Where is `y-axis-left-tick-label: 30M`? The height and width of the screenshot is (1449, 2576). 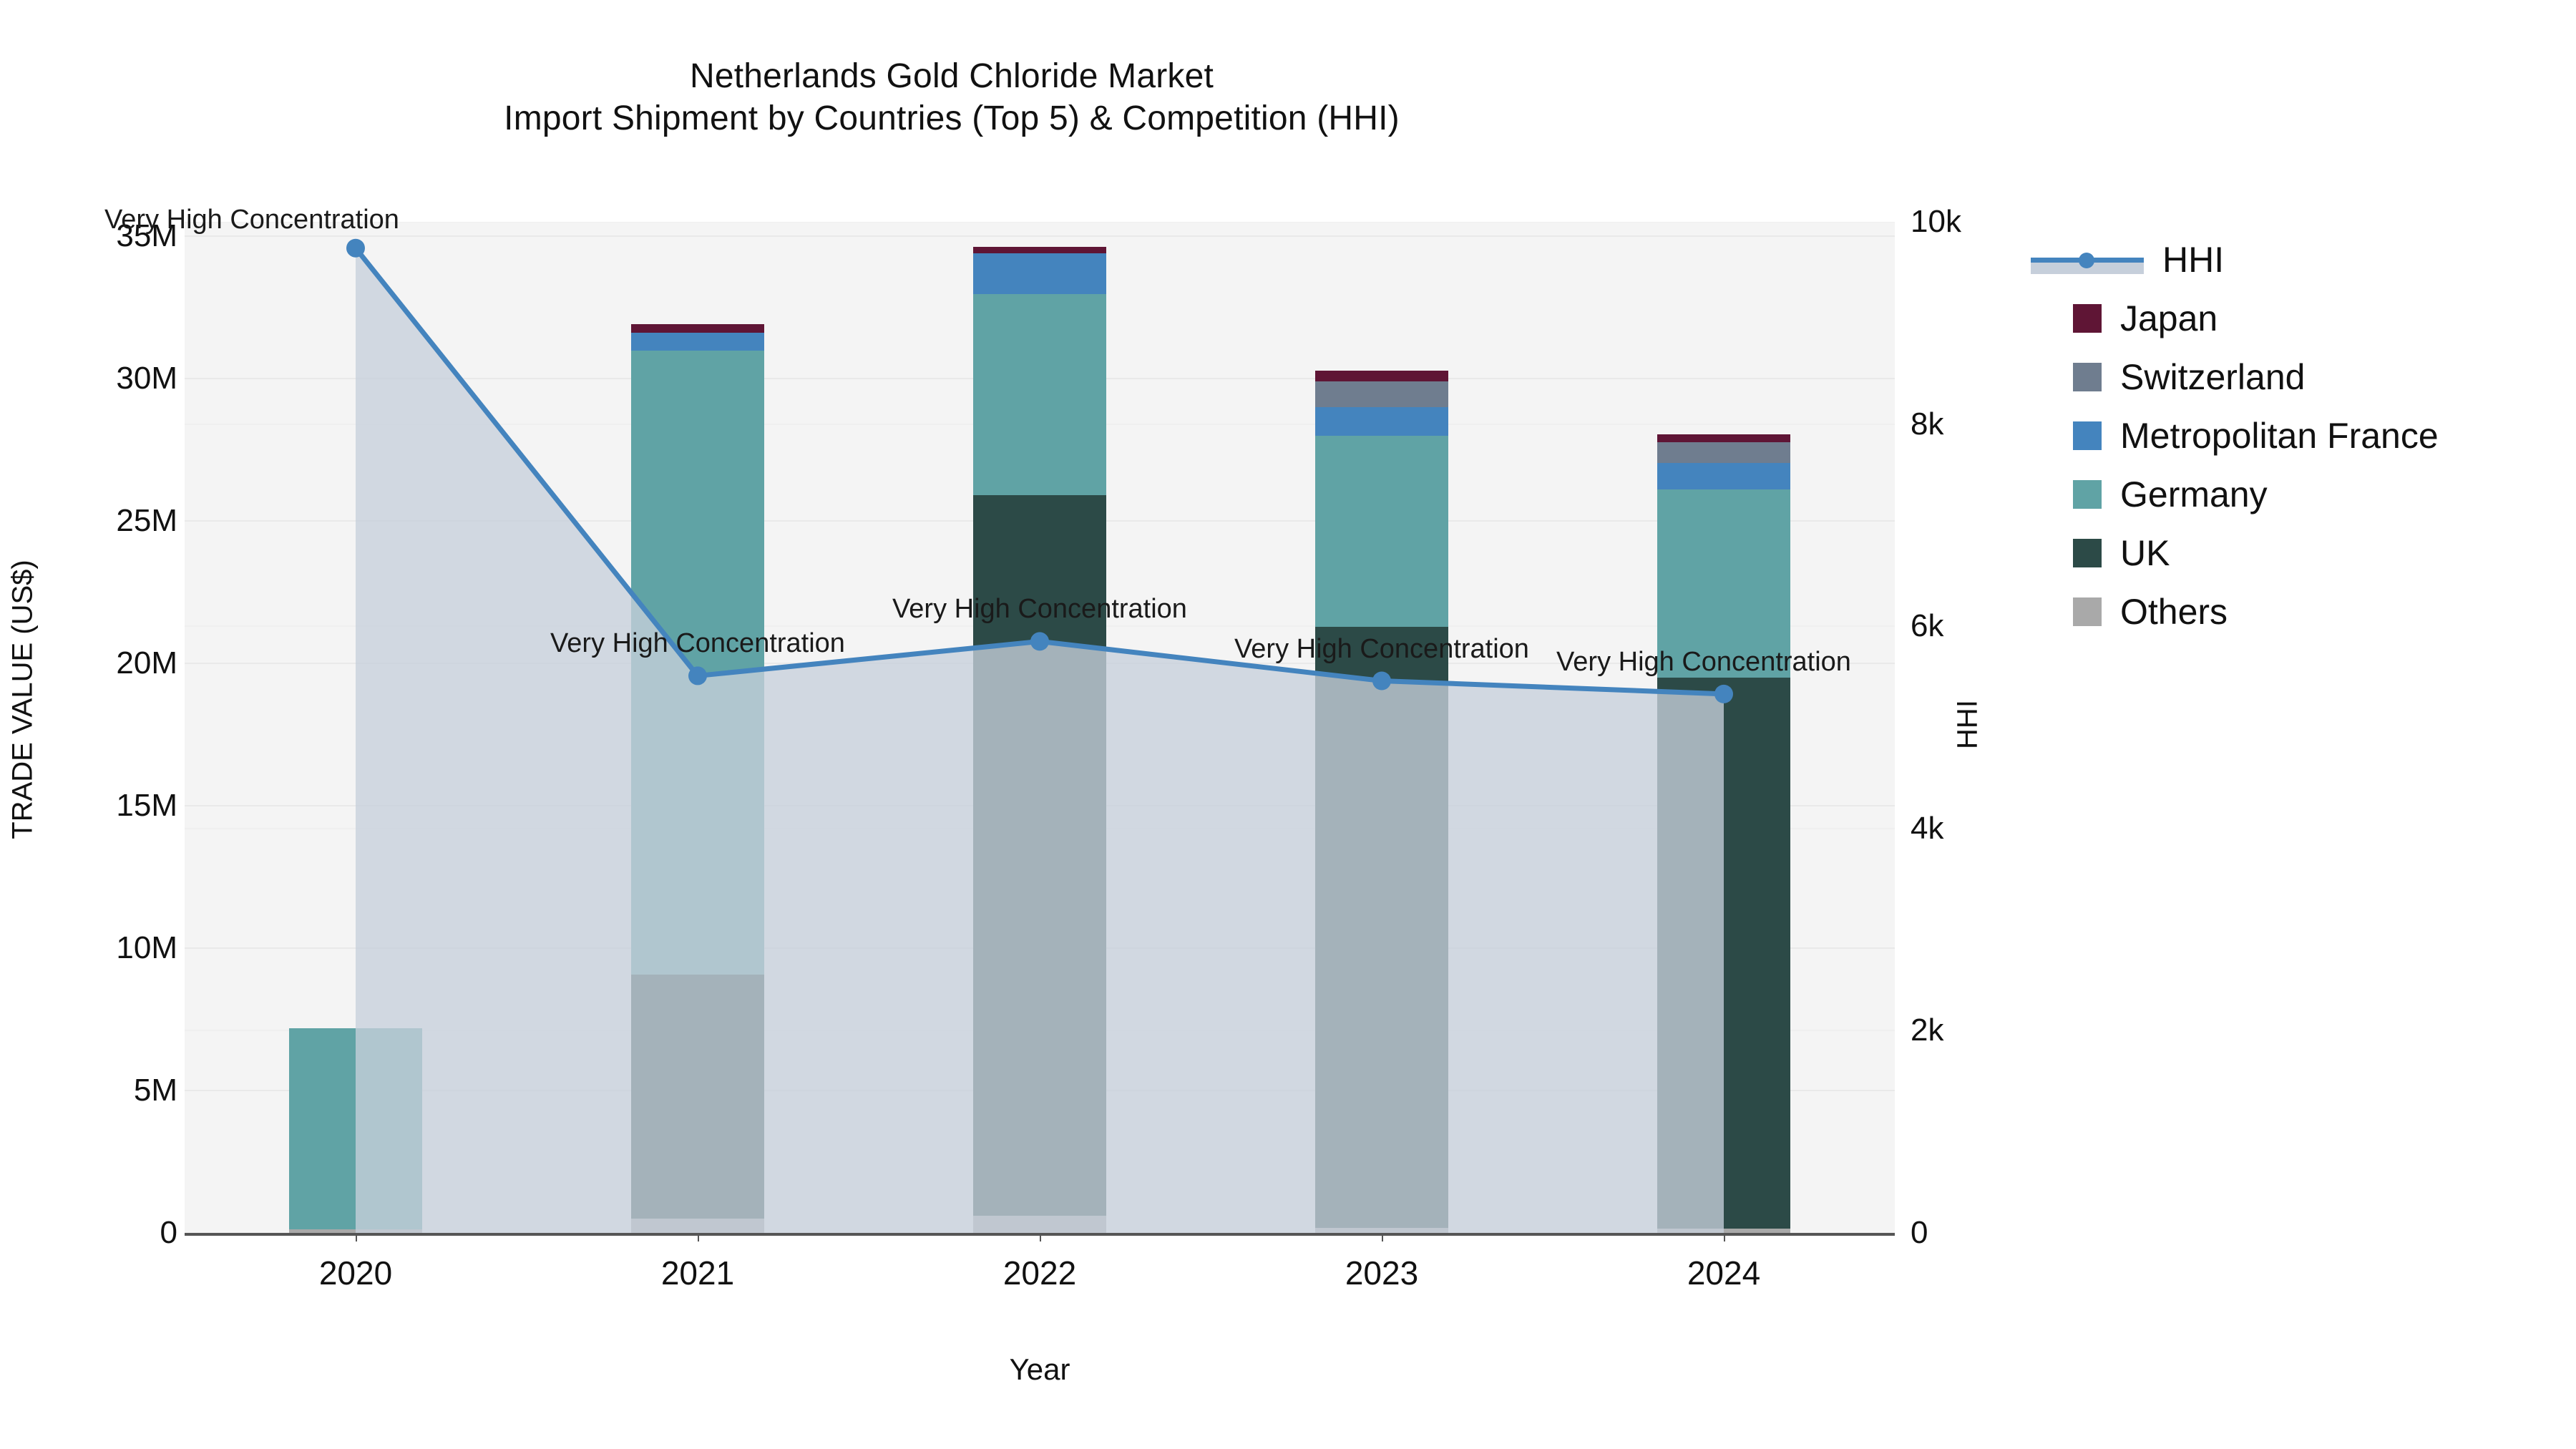
y-axis-left-tick-label: 30M is located at coordinates (146, 378).